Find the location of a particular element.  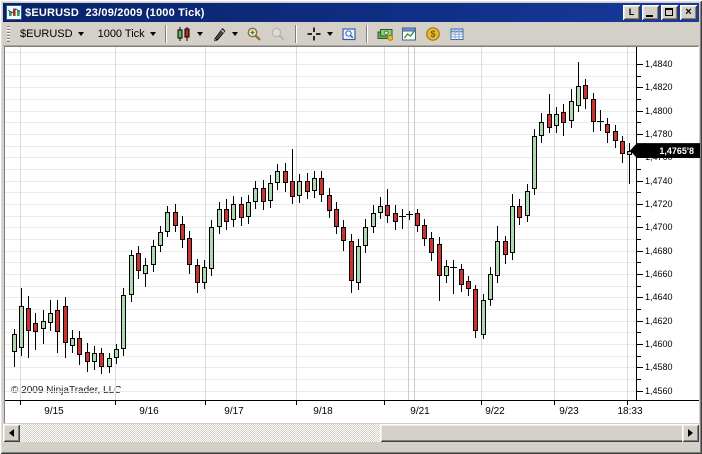

chart-style-button is located at coordinates (189, 34).